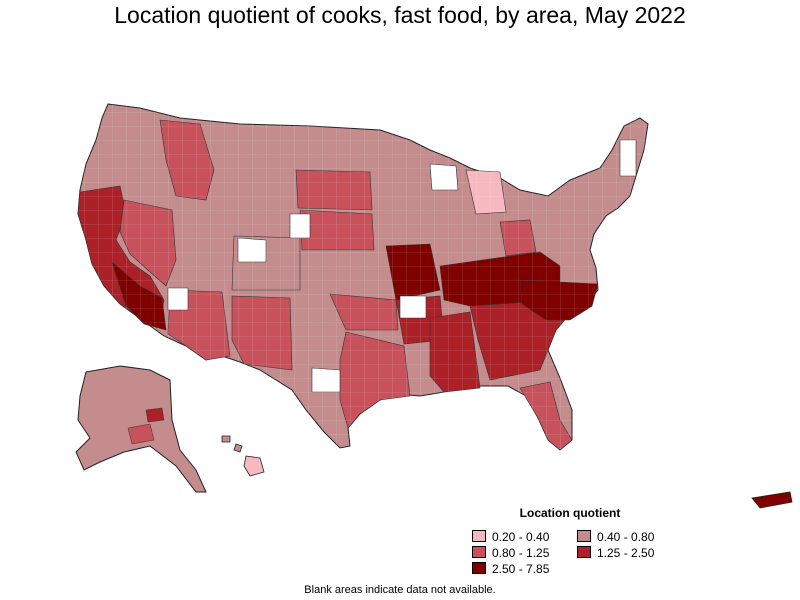 This screenshot has width=800, height=600. I want to click on legend-item-0.20-0.40: 0.20 - 0.40, so click(510, 537).